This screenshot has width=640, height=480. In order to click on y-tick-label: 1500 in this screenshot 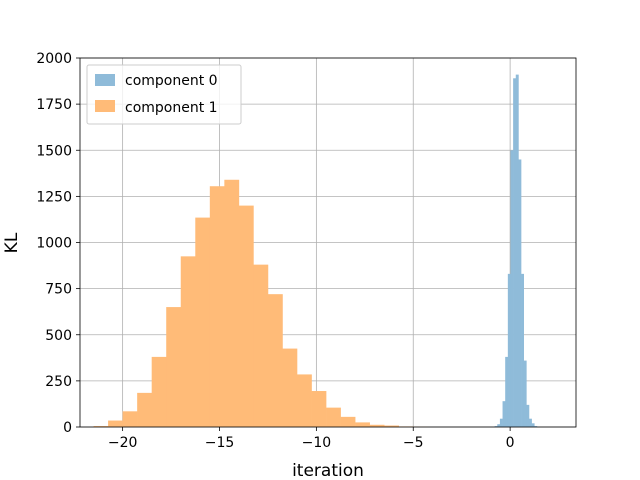, I will do `click(54, 151)`.